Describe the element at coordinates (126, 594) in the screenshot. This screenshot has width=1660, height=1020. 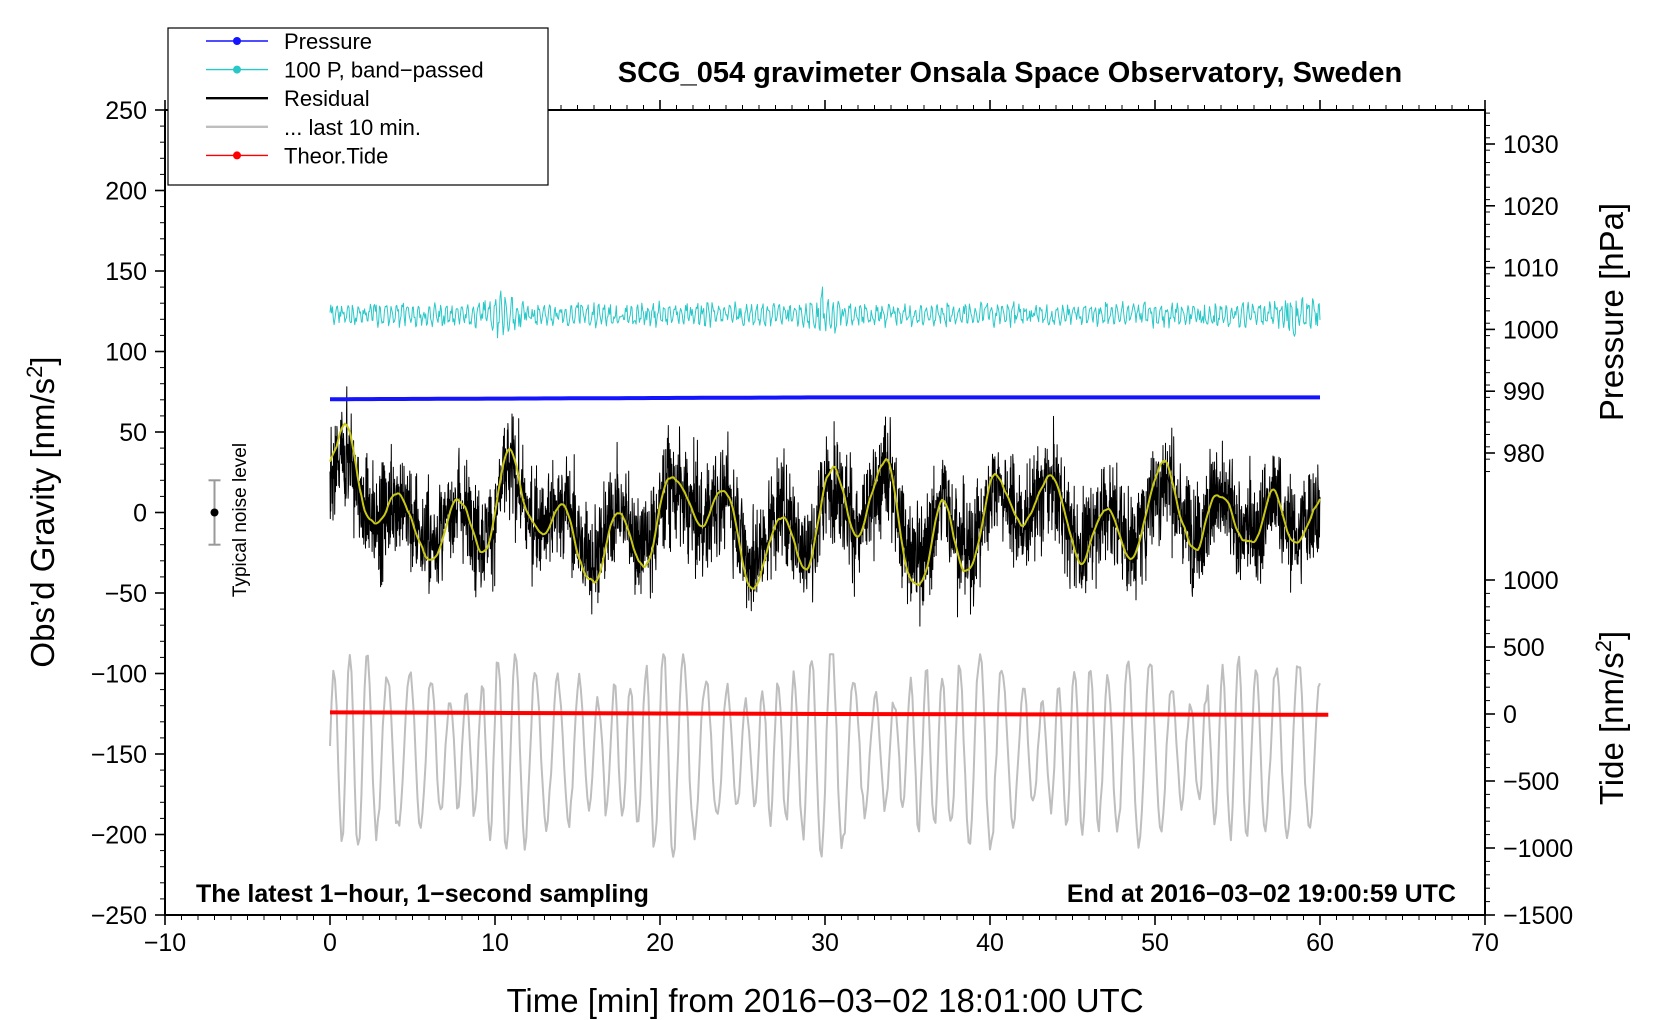
I see `y-tick-label: −50` at that location.